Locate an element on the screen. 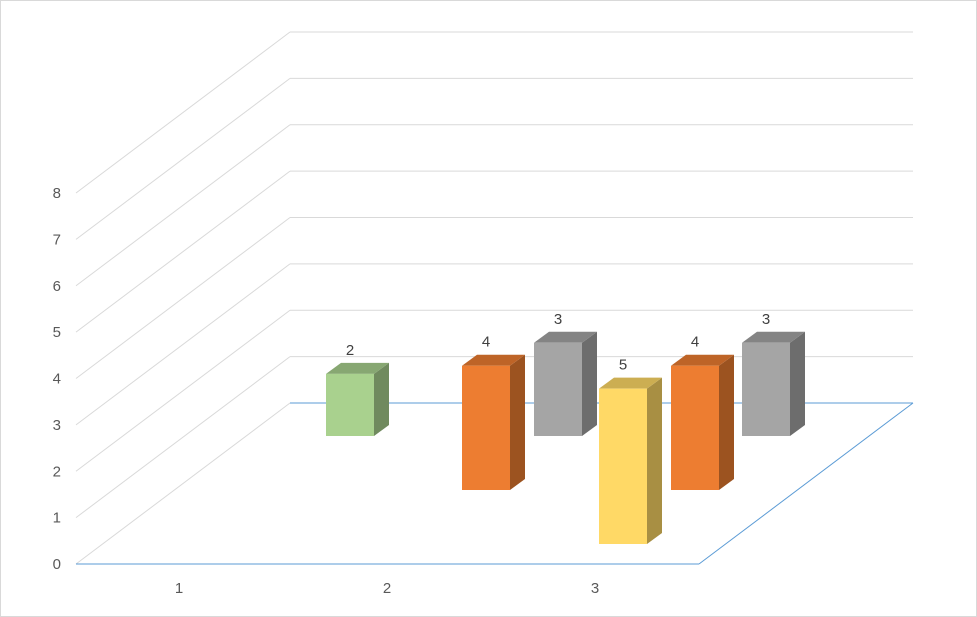 The image size is (977, 617). y-axis-ticks: 0 1 2 3 4 5 6 7 8 is located at coordinates (57, 379).